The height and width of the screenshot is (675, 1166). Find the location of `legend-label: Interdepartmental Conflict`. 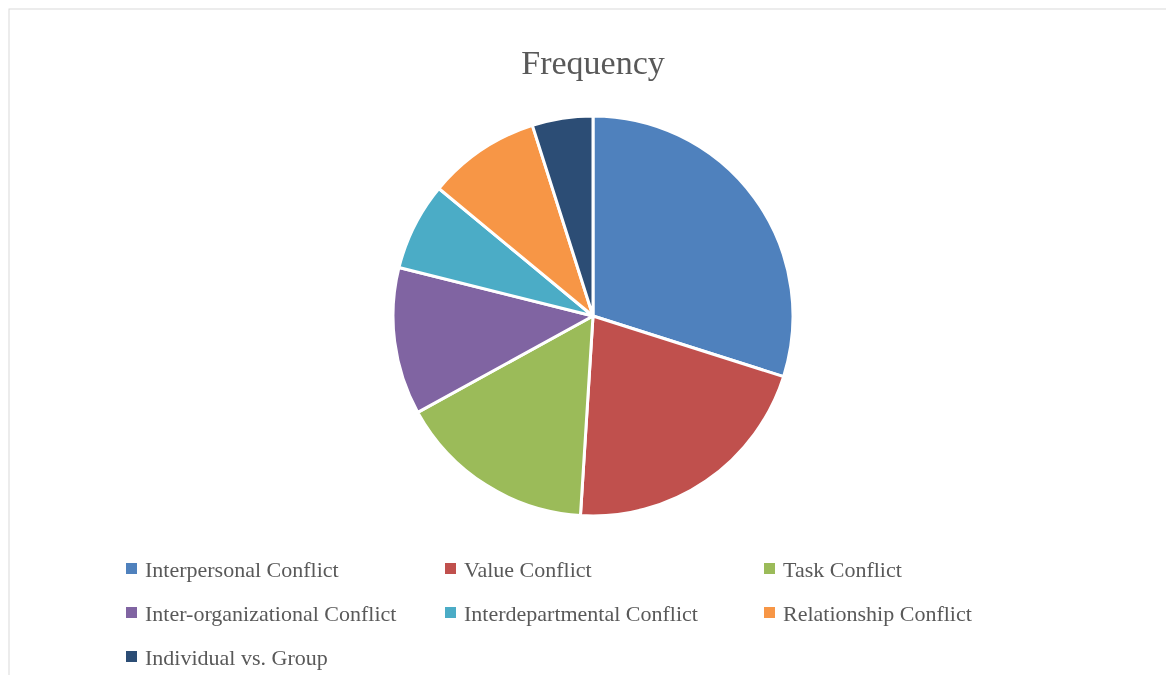

legend-label: Interdepartmental Conflict is located at coordinates (581, 613).